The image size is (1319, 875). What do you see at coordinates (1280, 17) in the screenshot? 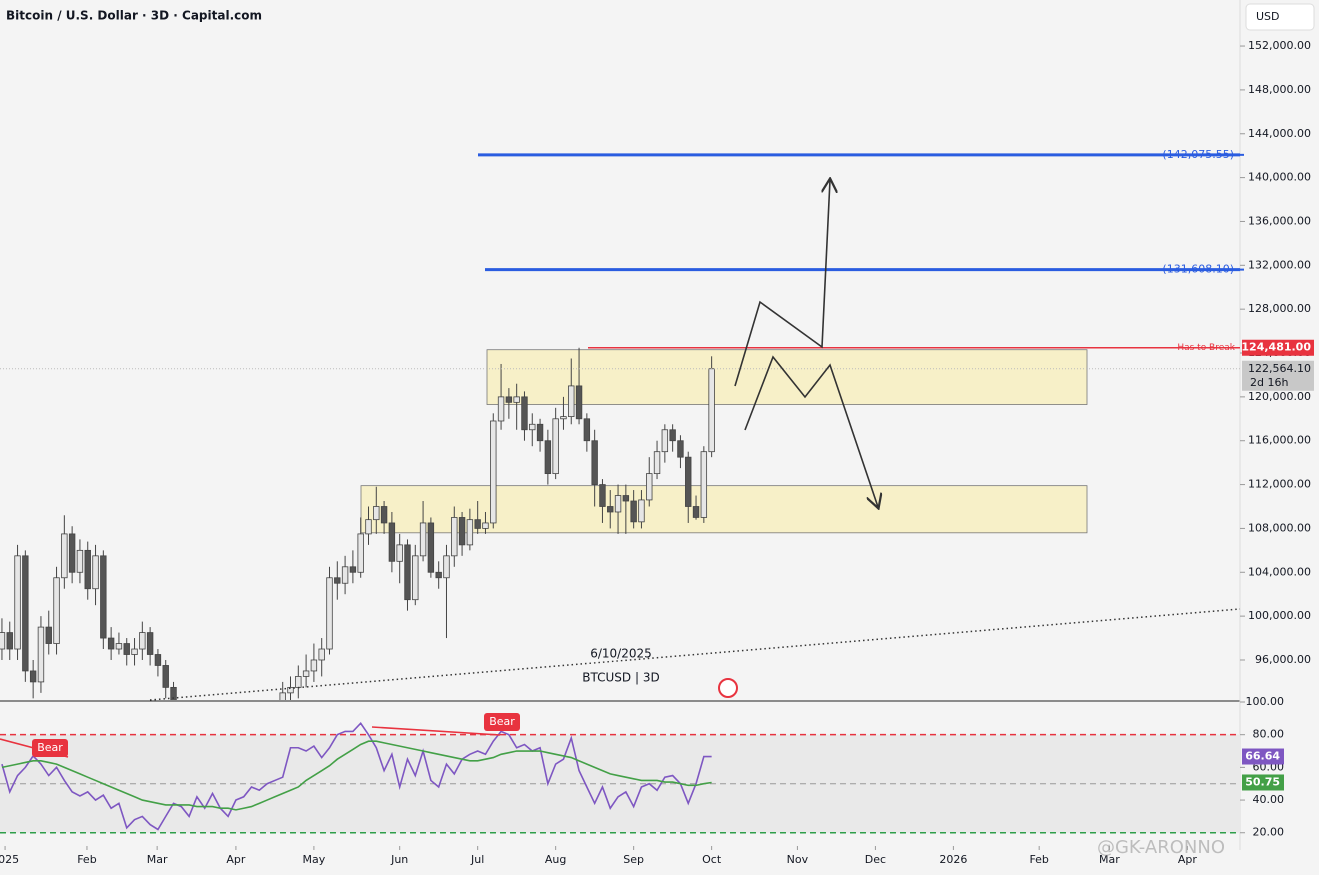
I see `currency-button` at bounding box center [1280, 17].